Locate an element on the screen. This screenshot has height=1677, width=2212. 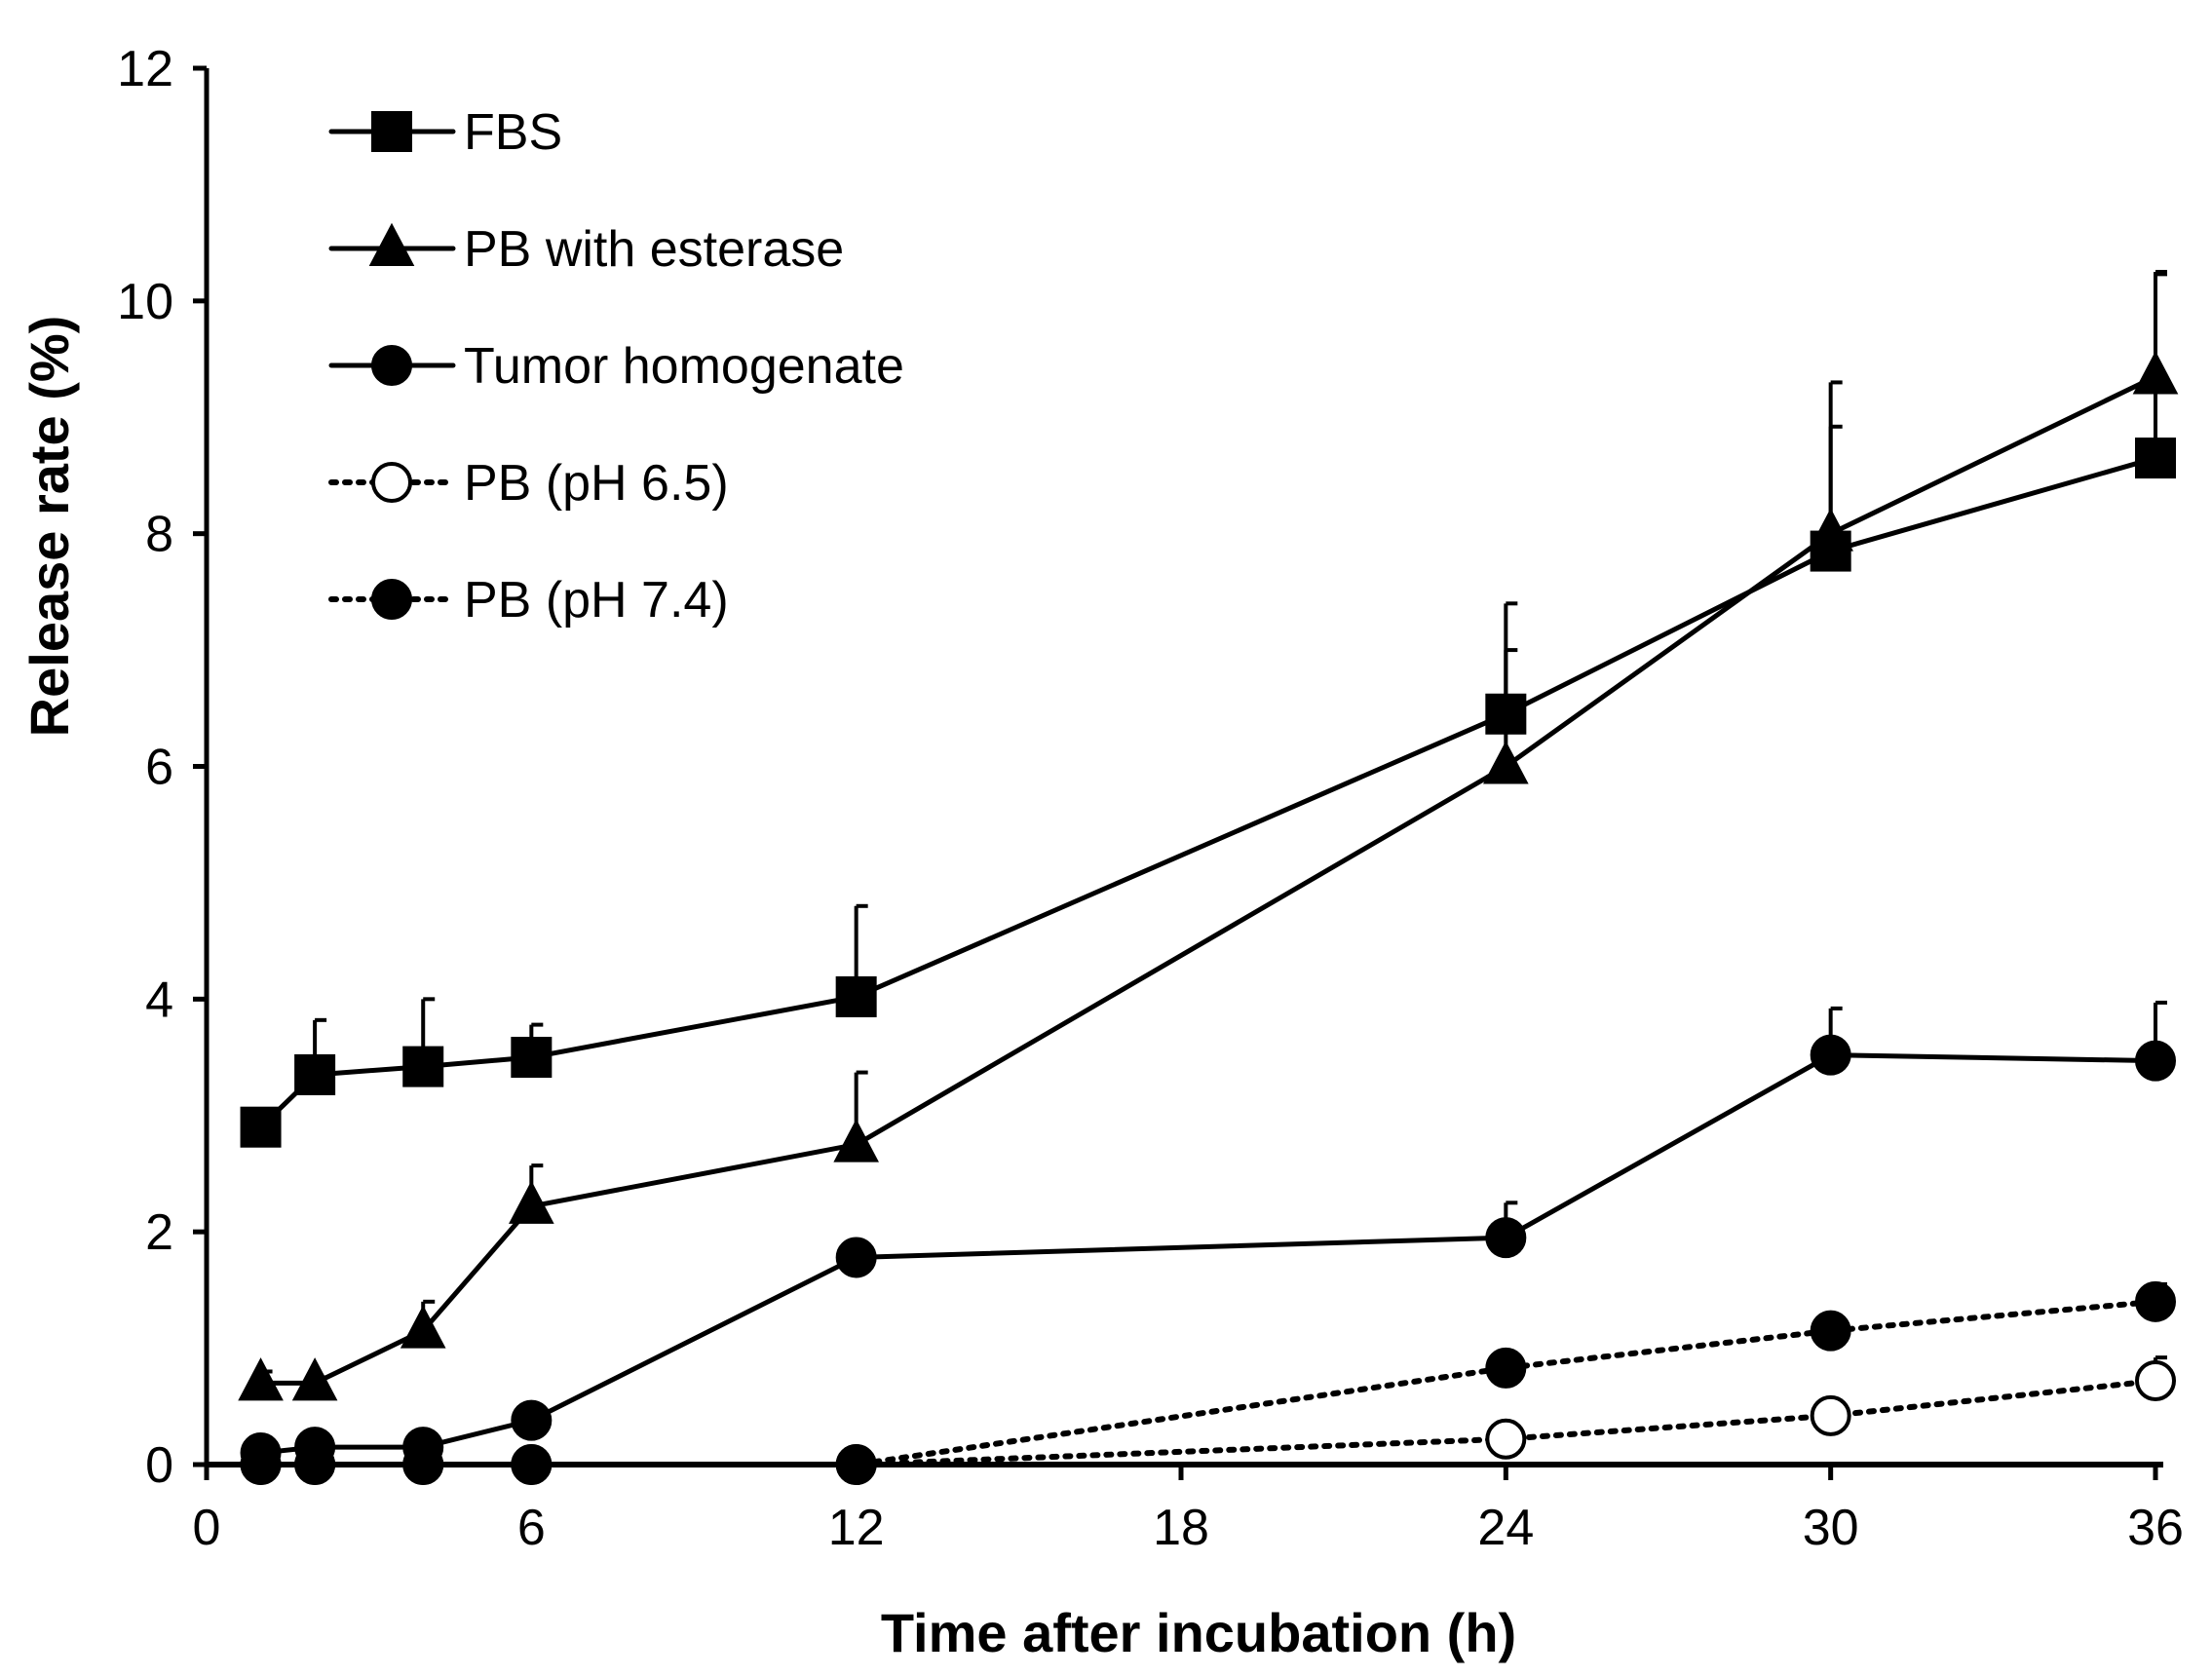
y-tick-label: 2 is located at coordinates (159, 1233).